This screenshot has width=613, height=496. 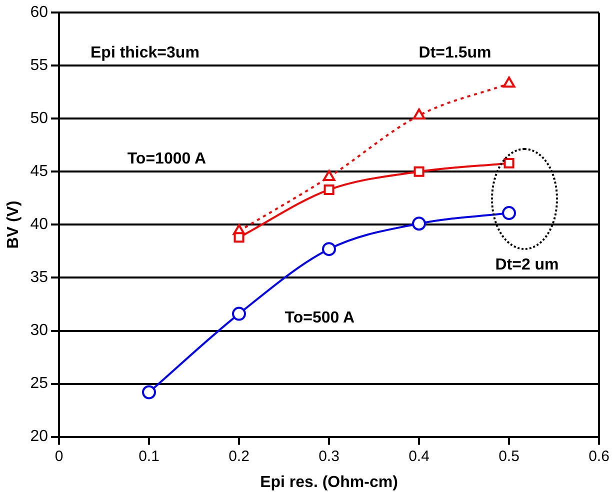 What do you see at coordinates (59, 456) in the screenshot?
I see `x-tick-label: 0` at bounding box center [59, 456].